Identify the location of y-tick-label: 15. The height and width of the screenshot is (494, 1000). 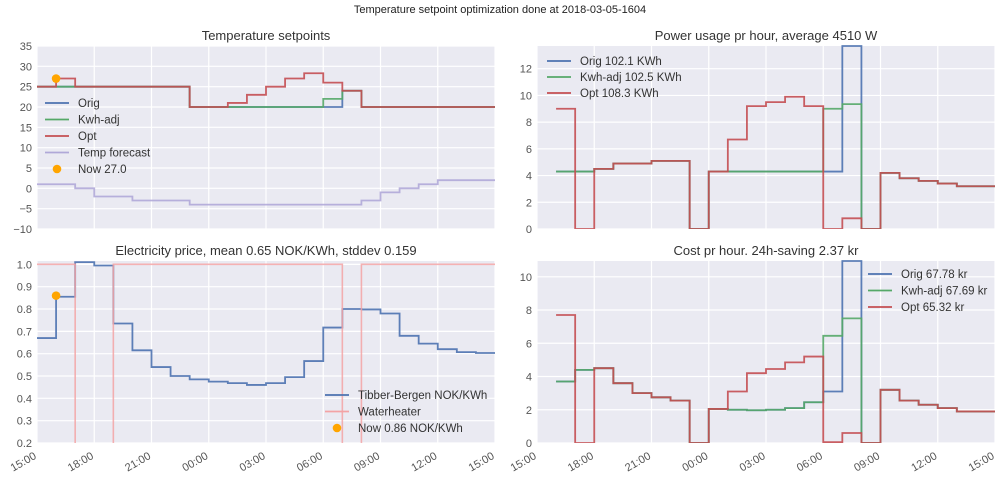
(26, 128).